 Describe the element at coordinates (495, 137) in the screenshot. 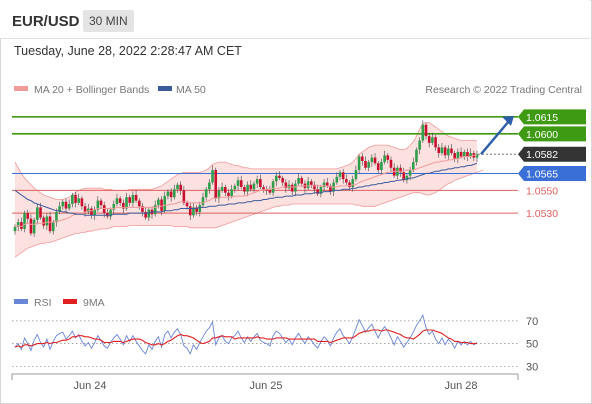

I see `forecast-arrow-shaft` at that location.